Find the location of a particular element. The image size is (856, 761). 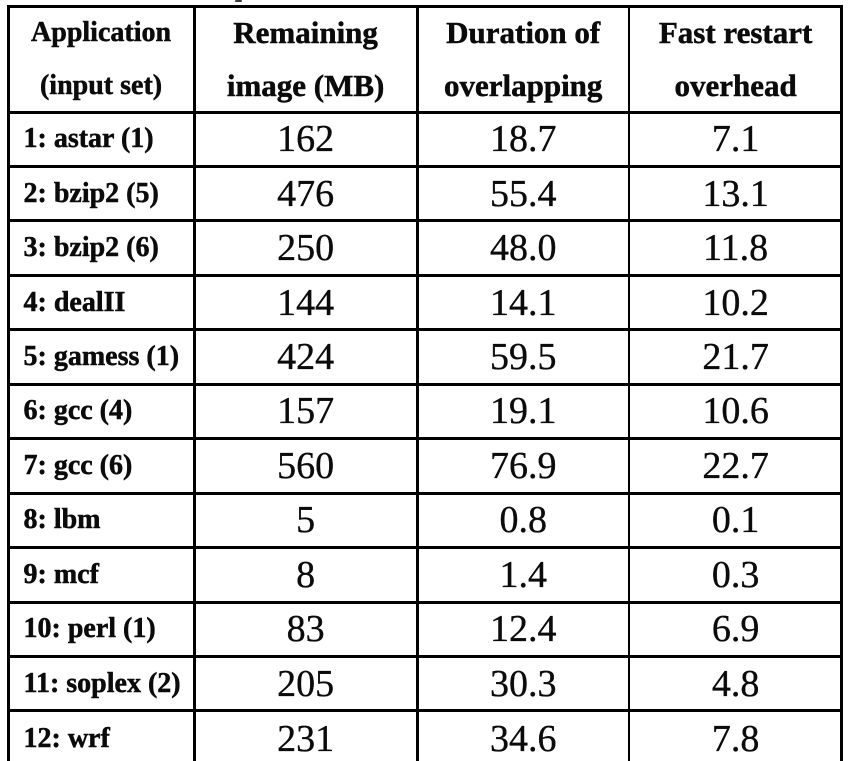

duration-value: 19.1 is located at coordinates (523, 411).